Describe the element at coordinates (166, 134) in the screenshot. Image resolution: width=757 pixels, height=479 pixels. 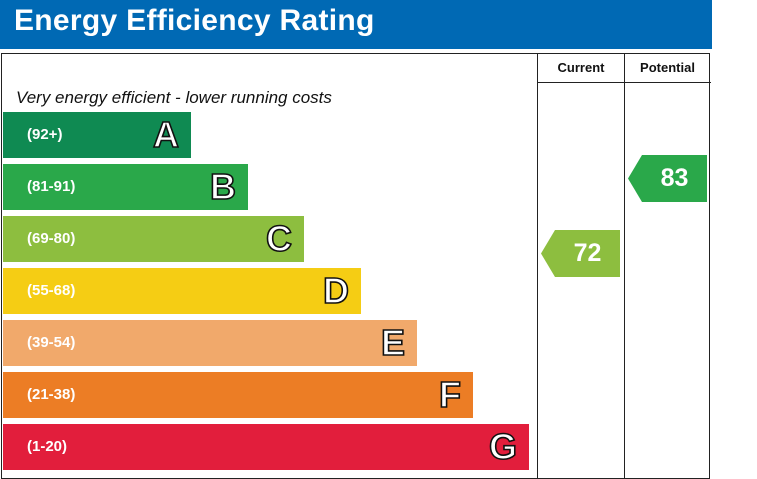
I see `band-letter: A` at that location.